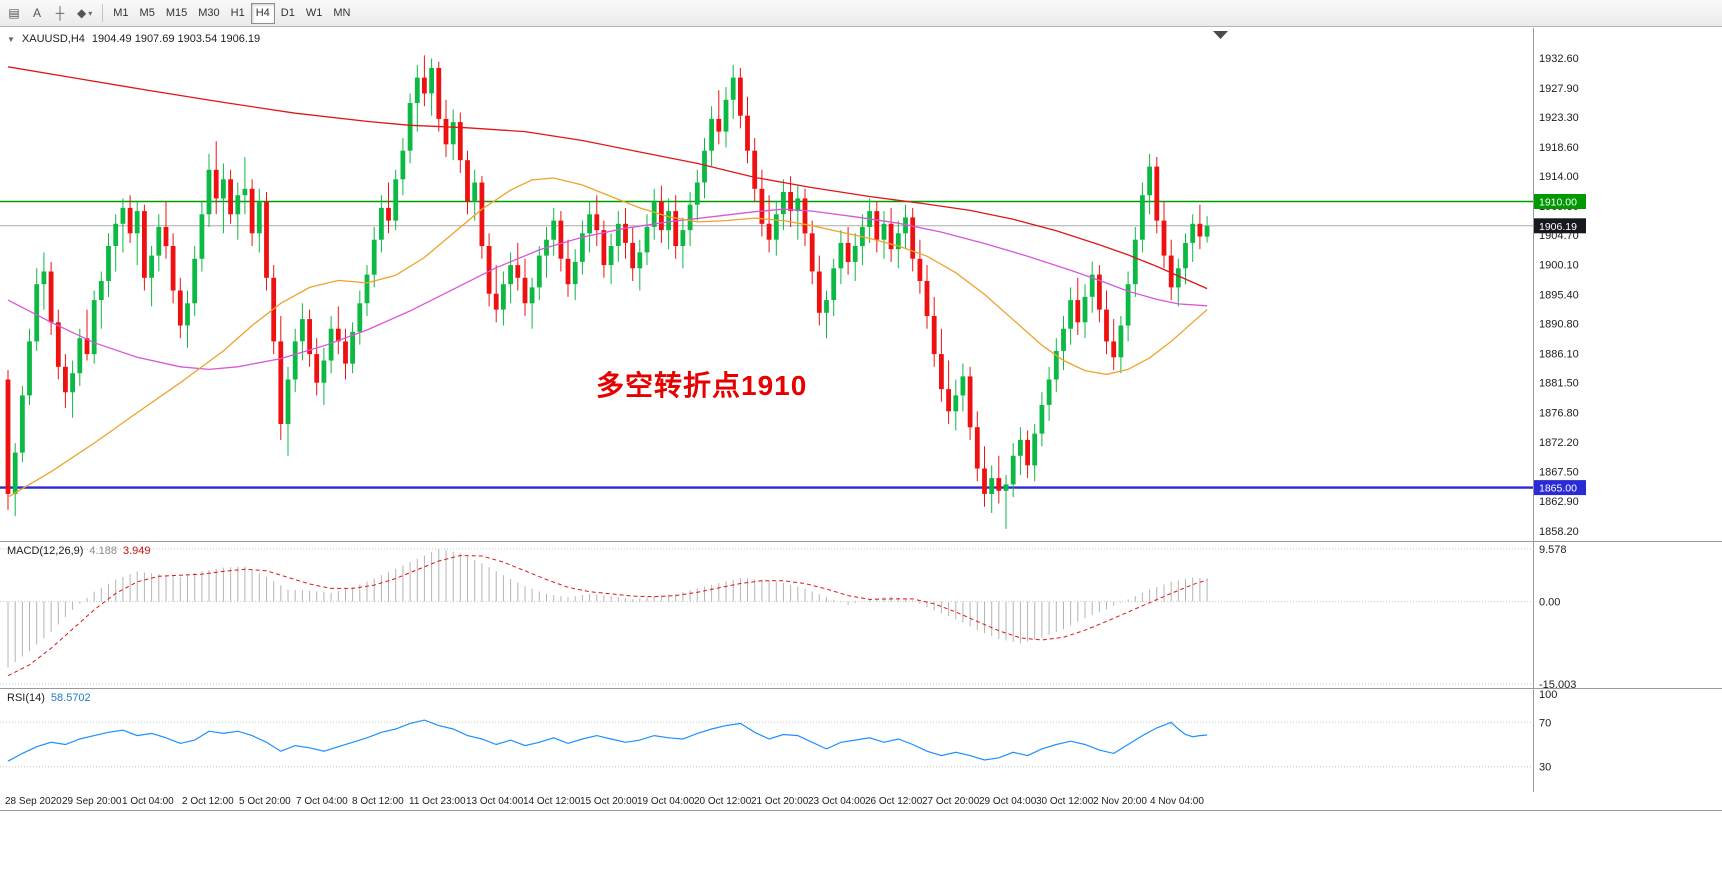  What do you see at coordinates (322, 801) in the screenshot?
I see `time-label: 7 Oct 04:00` at bounding box center [322, 801].